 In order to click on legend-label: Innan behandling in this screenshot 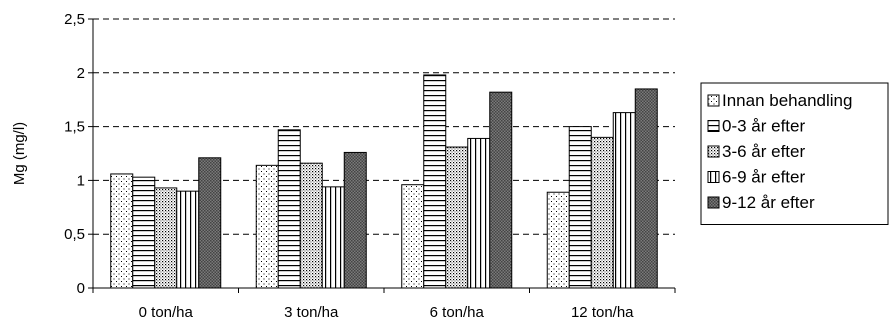, I will do `click(787, 100)`.